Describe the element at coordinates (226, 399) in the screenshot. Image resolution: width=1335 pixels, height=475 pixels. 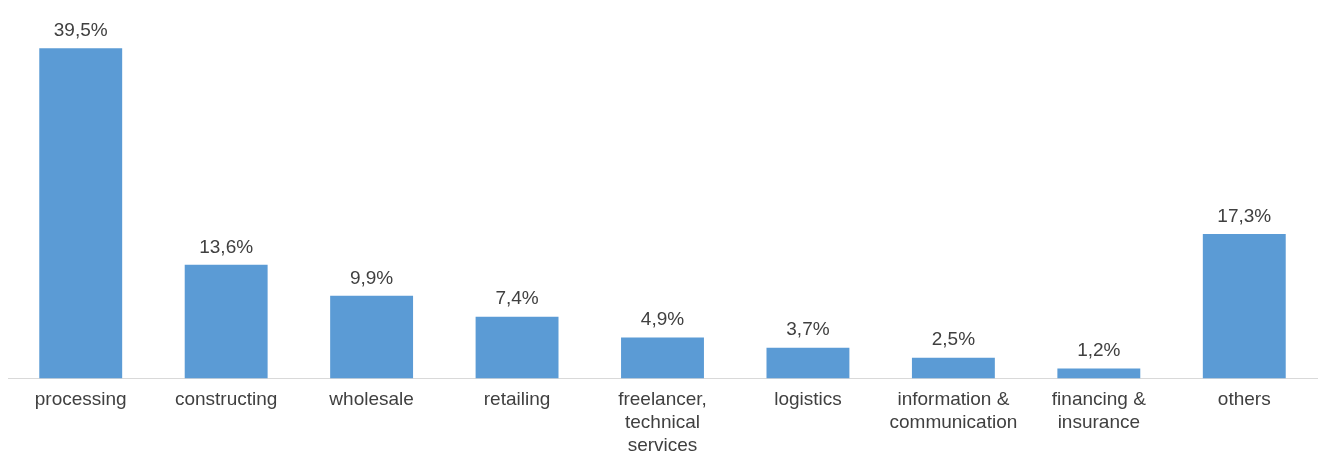
I see `x-tick-label: constructing` at that location.